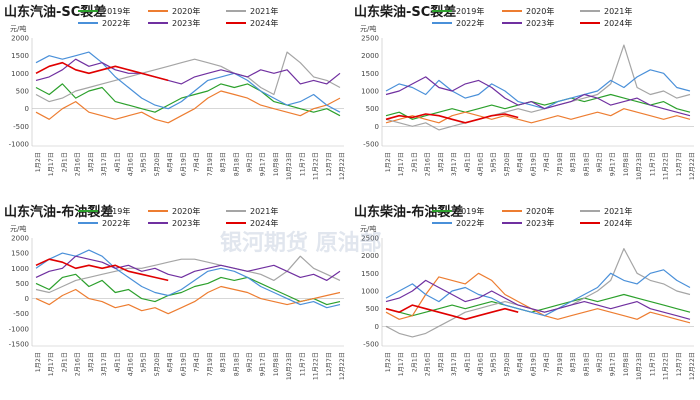 This screenshot has height=400, width=700. What do you see at coordinates (370, 274) in the screenshot?
I see `y-tick-label: 1500` at bounding box center [370, 274].